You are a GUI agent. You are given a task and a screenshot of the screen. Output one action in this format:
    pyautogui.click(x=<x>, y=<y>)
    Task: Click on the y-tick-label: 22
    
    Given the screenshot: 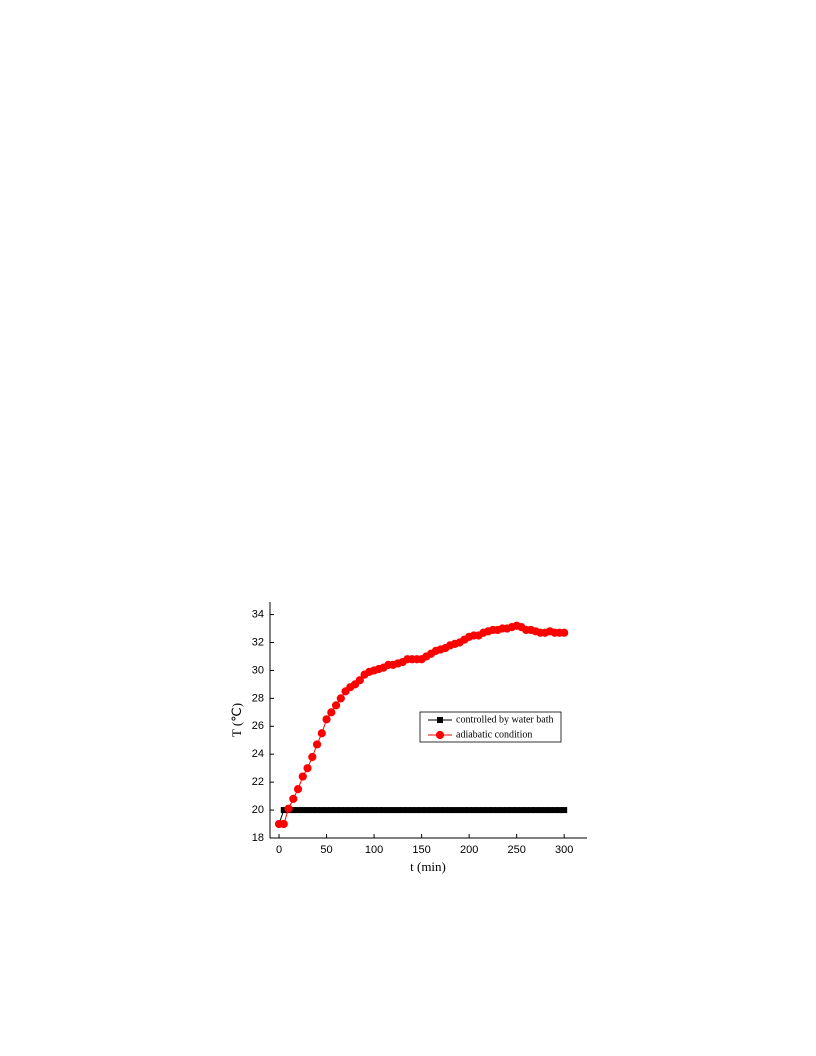 What is the action you would take?
    pyautogui.click(x=258, y=782)
    